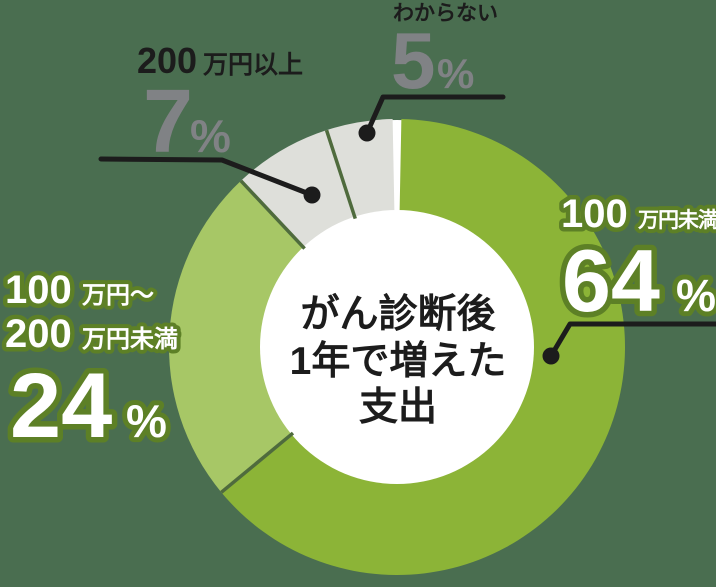 This screenshot has height=587, width=716. Describe the element at coordinates (38, 334) in the screenshot. I see `callout-between-100-200-line2-amount: 200` at that location.